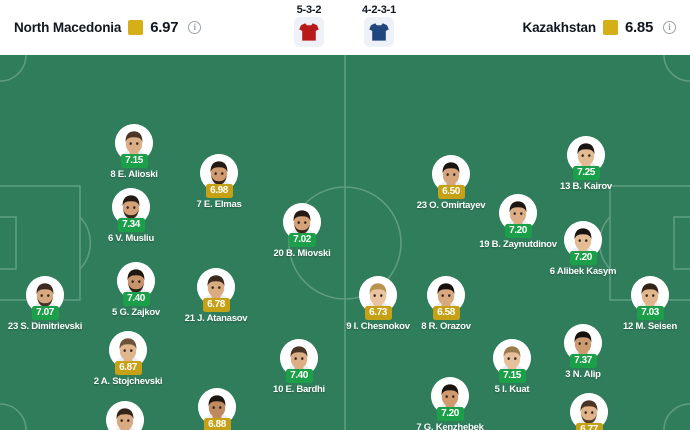  I want to click on player-name: 8 R. Orazov, so click(446, 326).